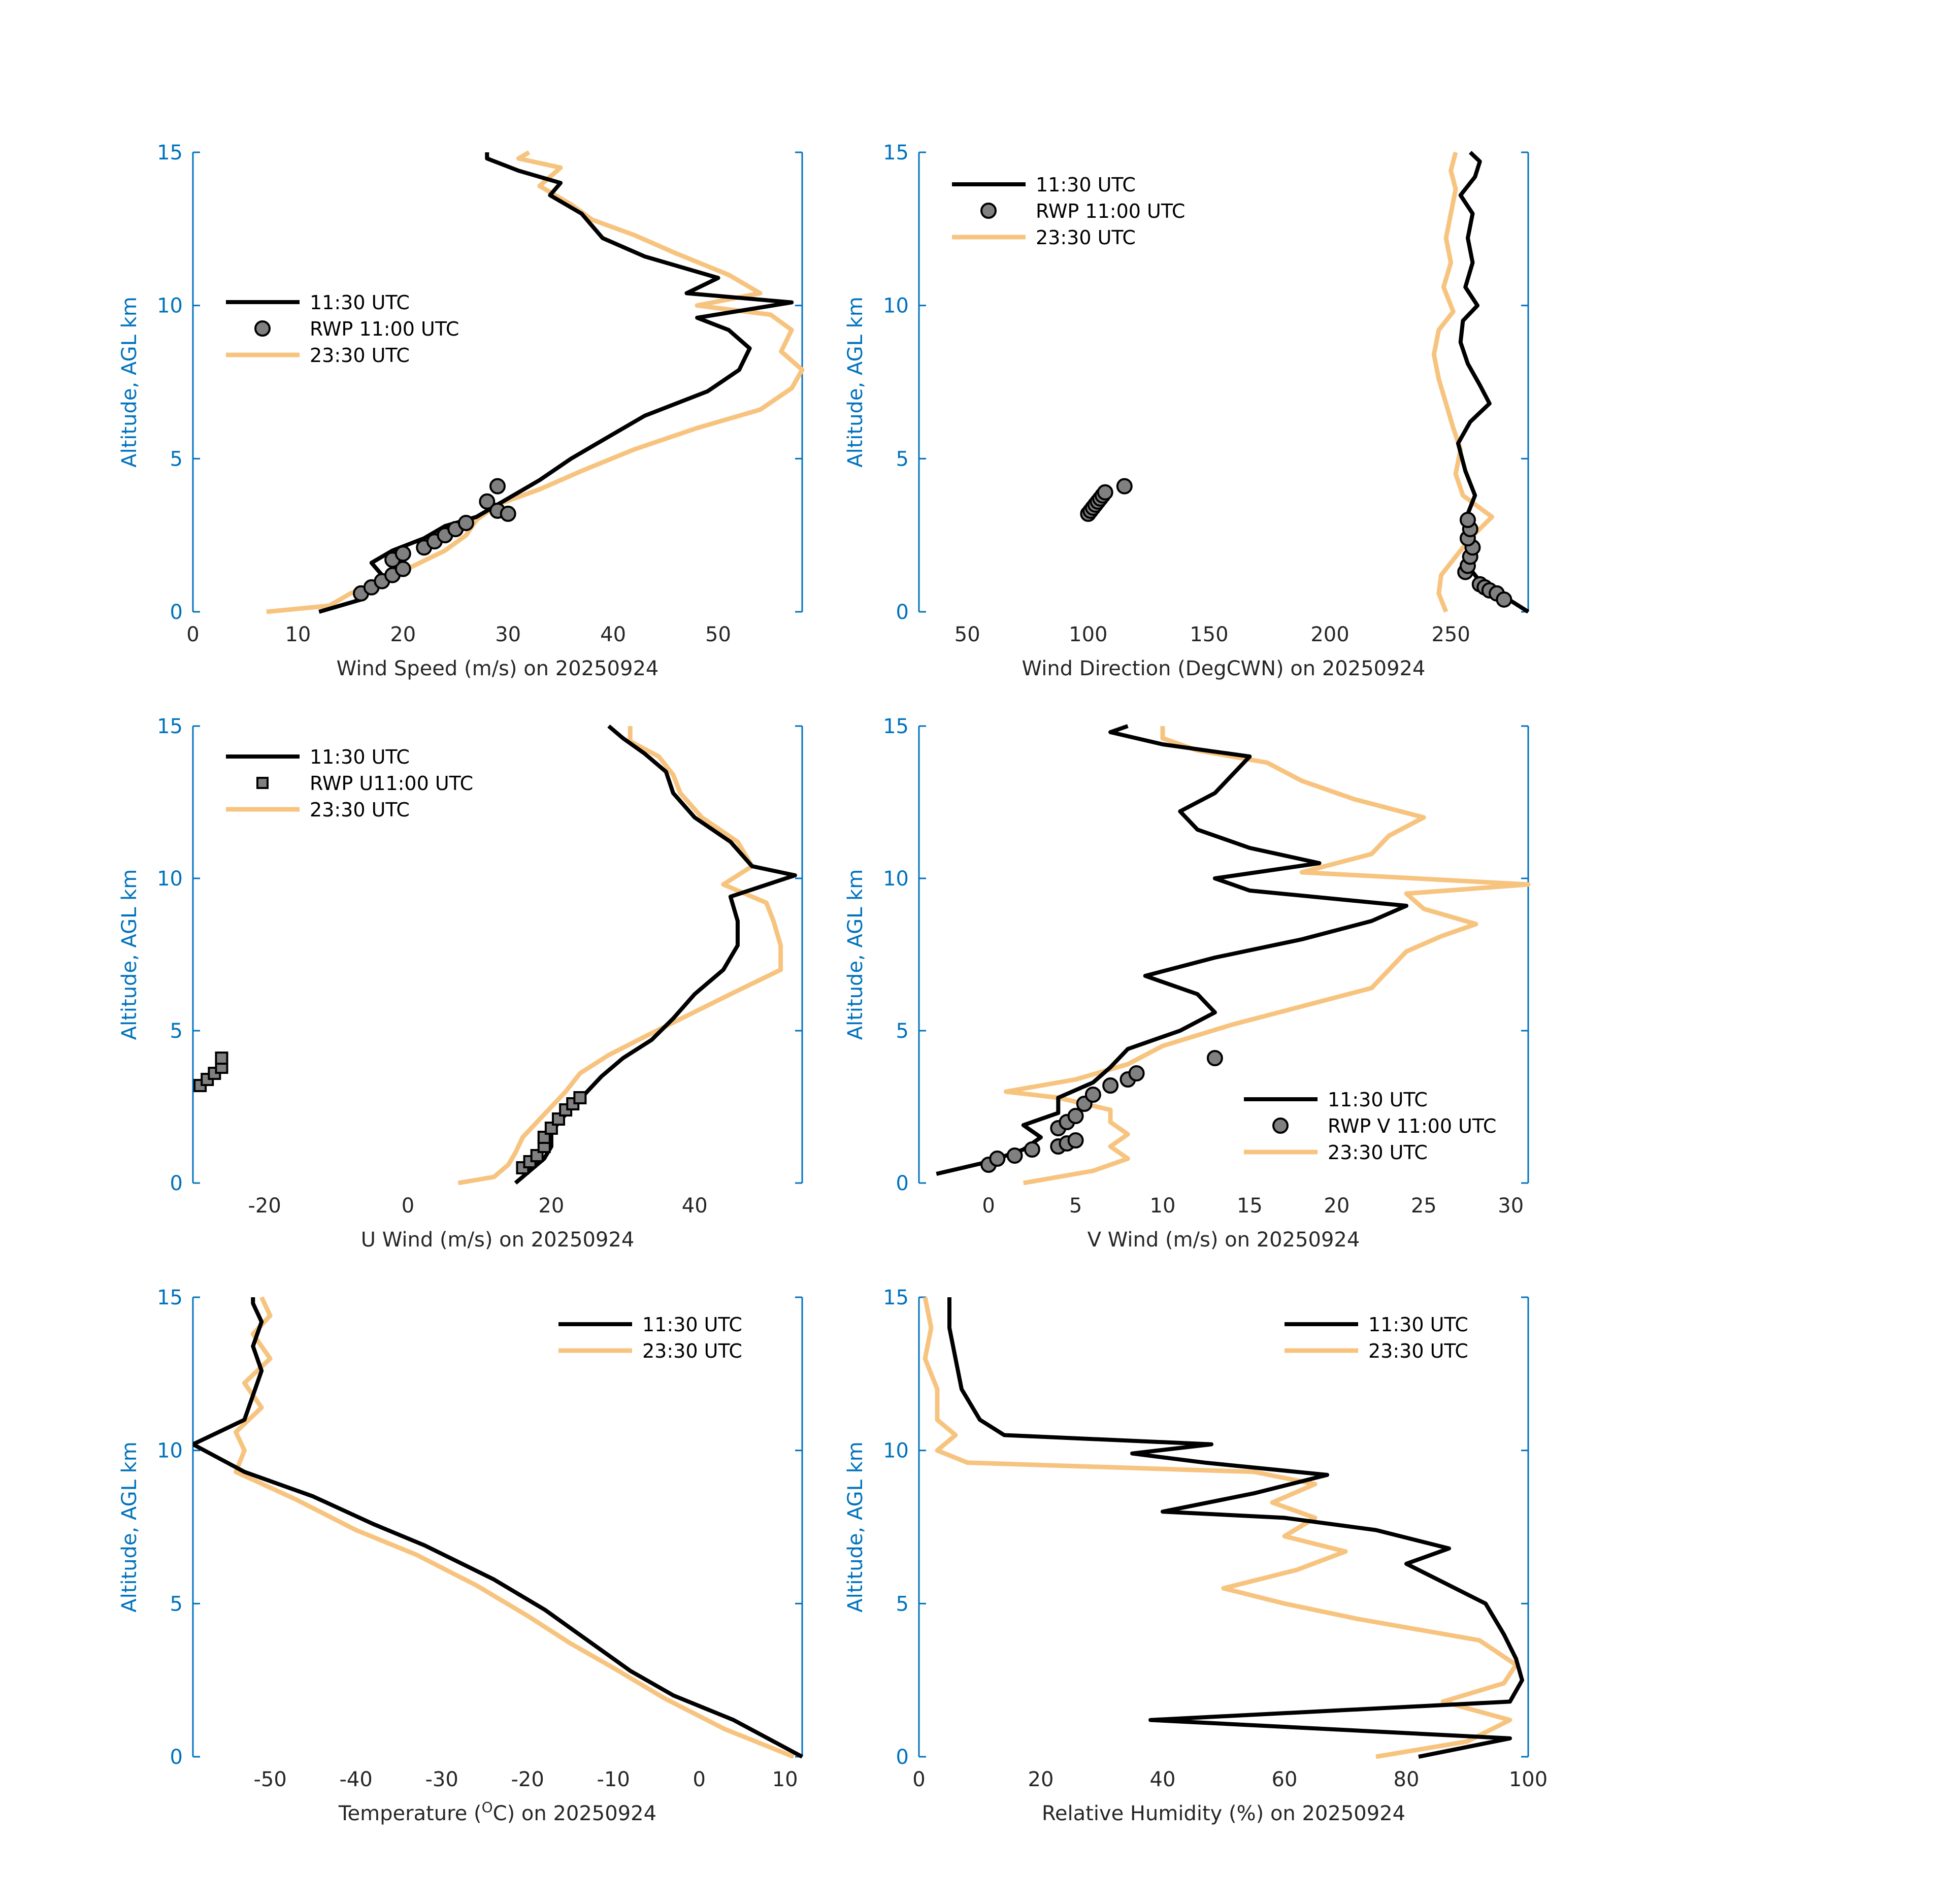 This screenshot has height=1904, width=1942. Describe the element at coordinates (718, 635) in the screenshot. I see `panel-1-x-tick-label: 50` at that location.